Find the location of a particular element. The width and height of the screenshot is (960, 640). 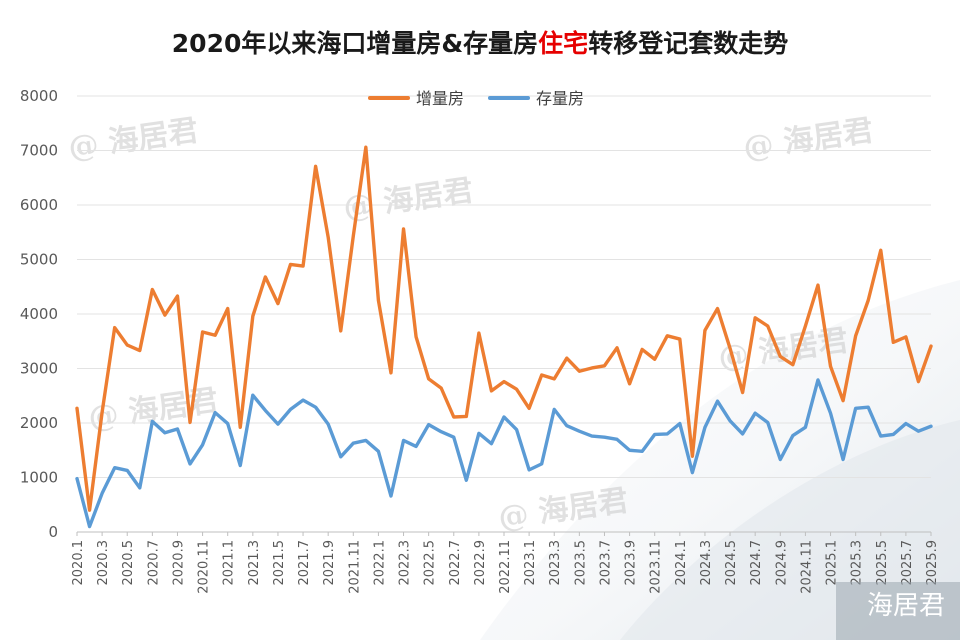

x-tick-label: 2022.5 is located at coordinates (430, 563).